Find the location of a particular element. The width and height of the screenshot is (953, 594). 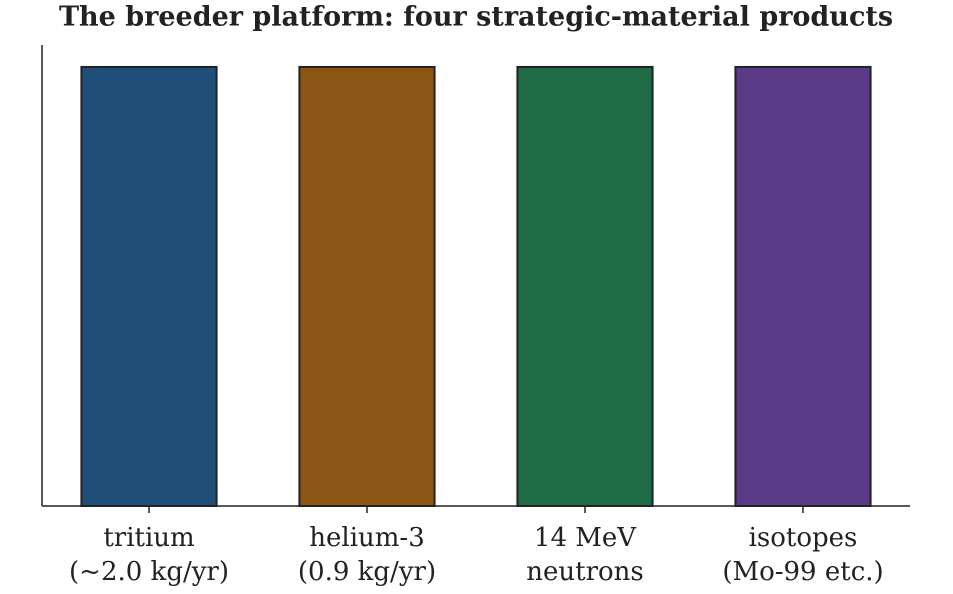

x-tick-label: (Mo-99 etc.) is located at coordinates (802, 572).